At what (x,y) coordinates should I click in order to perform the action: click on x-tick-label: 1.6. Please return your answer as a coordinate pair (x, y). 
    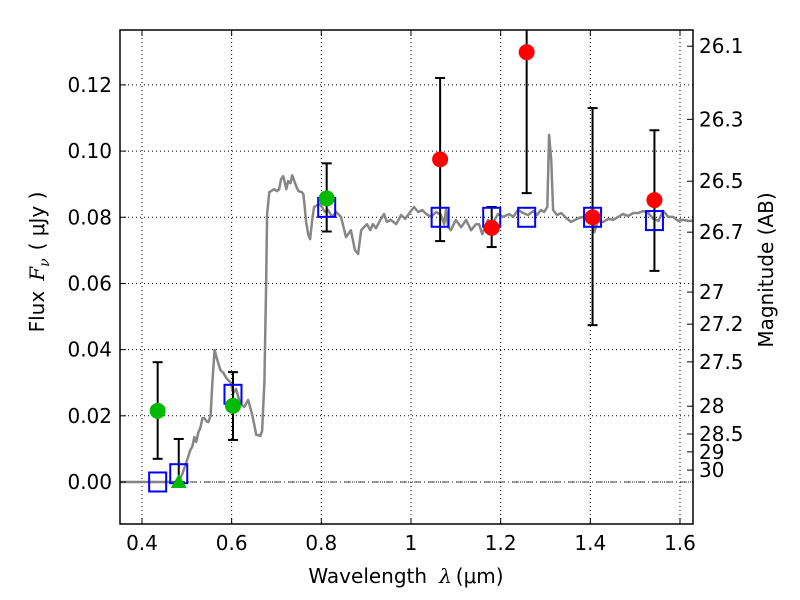
    Looking at the image, I should click on (680, 543).